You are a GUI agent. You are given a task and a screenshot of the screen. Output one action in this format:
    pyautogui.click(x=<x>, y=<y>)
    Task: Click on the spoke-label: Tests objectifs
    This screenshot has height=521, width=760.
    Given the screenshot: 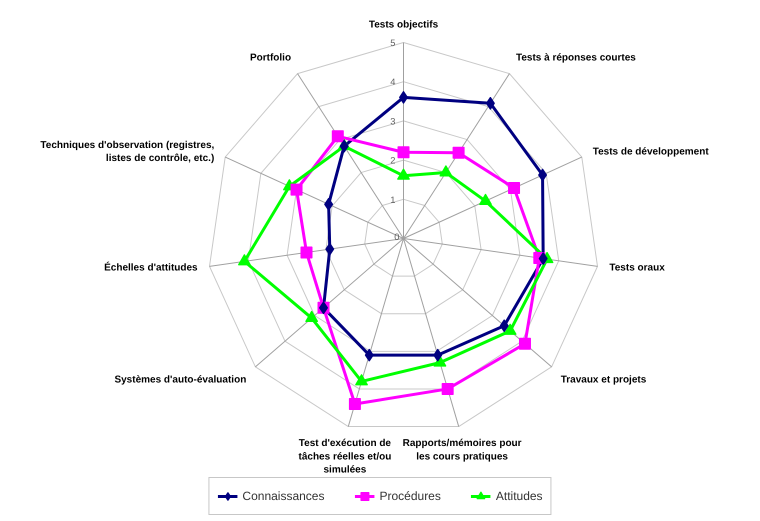 What is the action you would take?
    pyautogui.click(x=403, y=25)
    